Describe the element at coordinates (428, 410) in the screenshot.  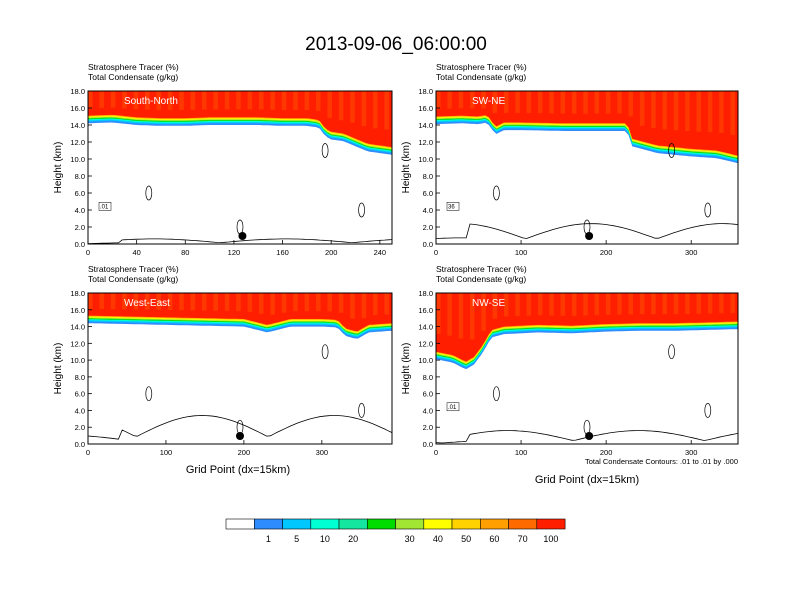
I see `y-tick-label: 4.0` at that location.